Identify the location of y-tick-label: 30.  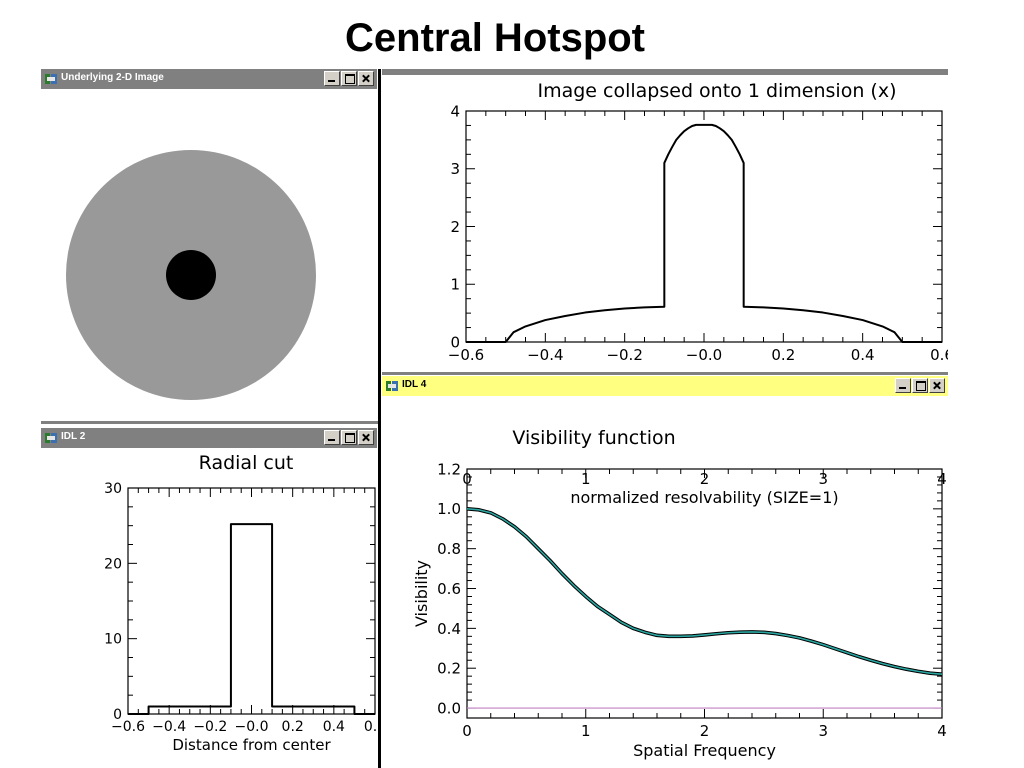
(113, 489).